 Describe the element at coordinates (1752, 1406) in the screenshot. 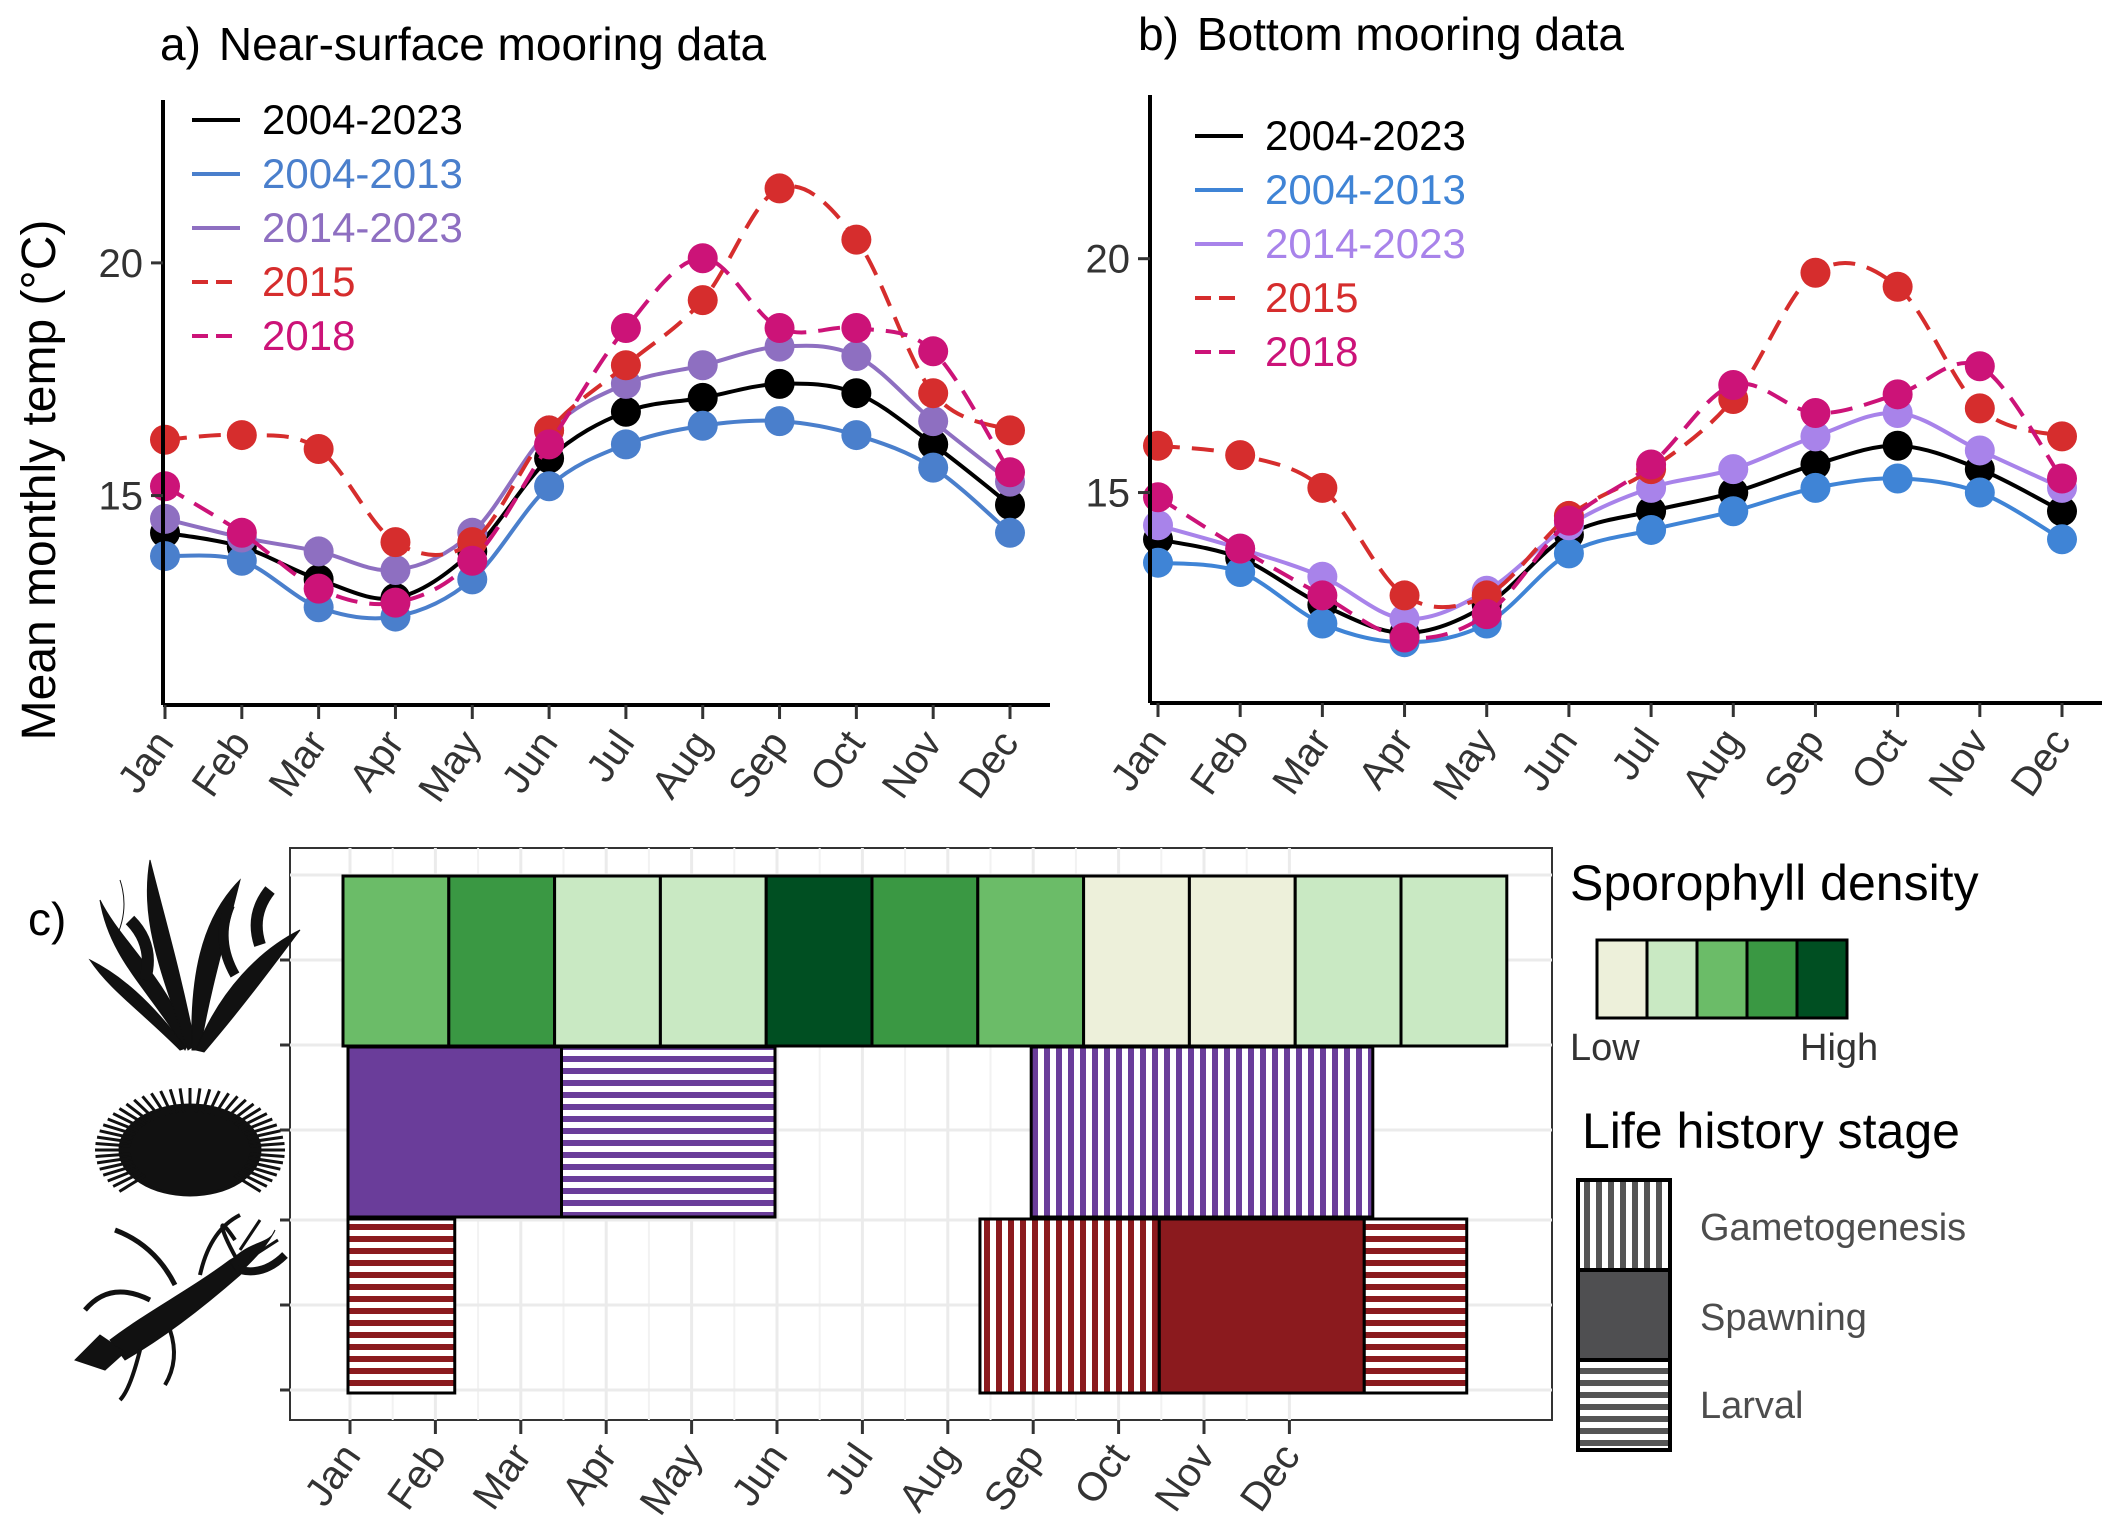

I see `stage-label-larval: Larval` at that location.